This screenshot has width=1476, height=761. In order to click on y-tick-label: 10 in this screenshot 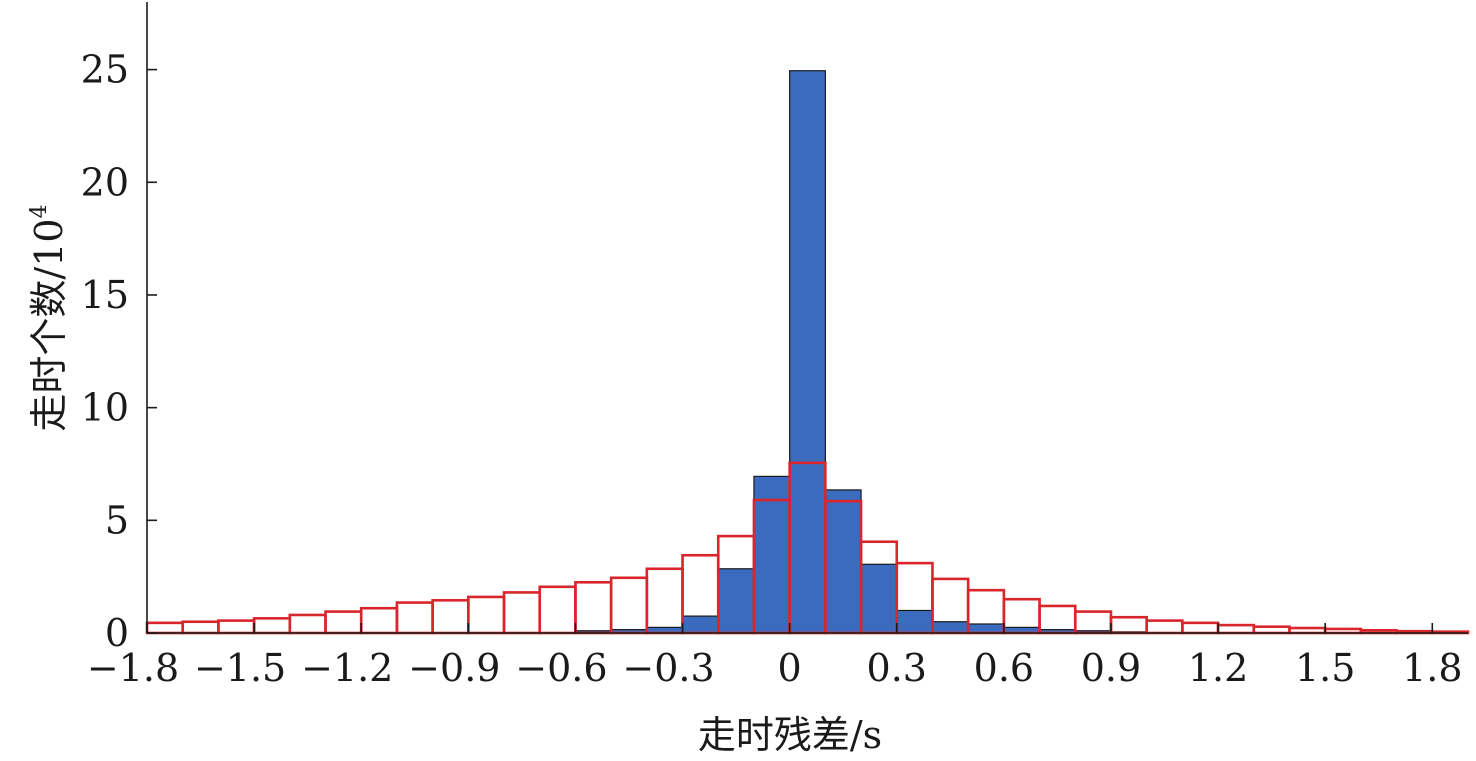, I will do `click(105, 408)`.